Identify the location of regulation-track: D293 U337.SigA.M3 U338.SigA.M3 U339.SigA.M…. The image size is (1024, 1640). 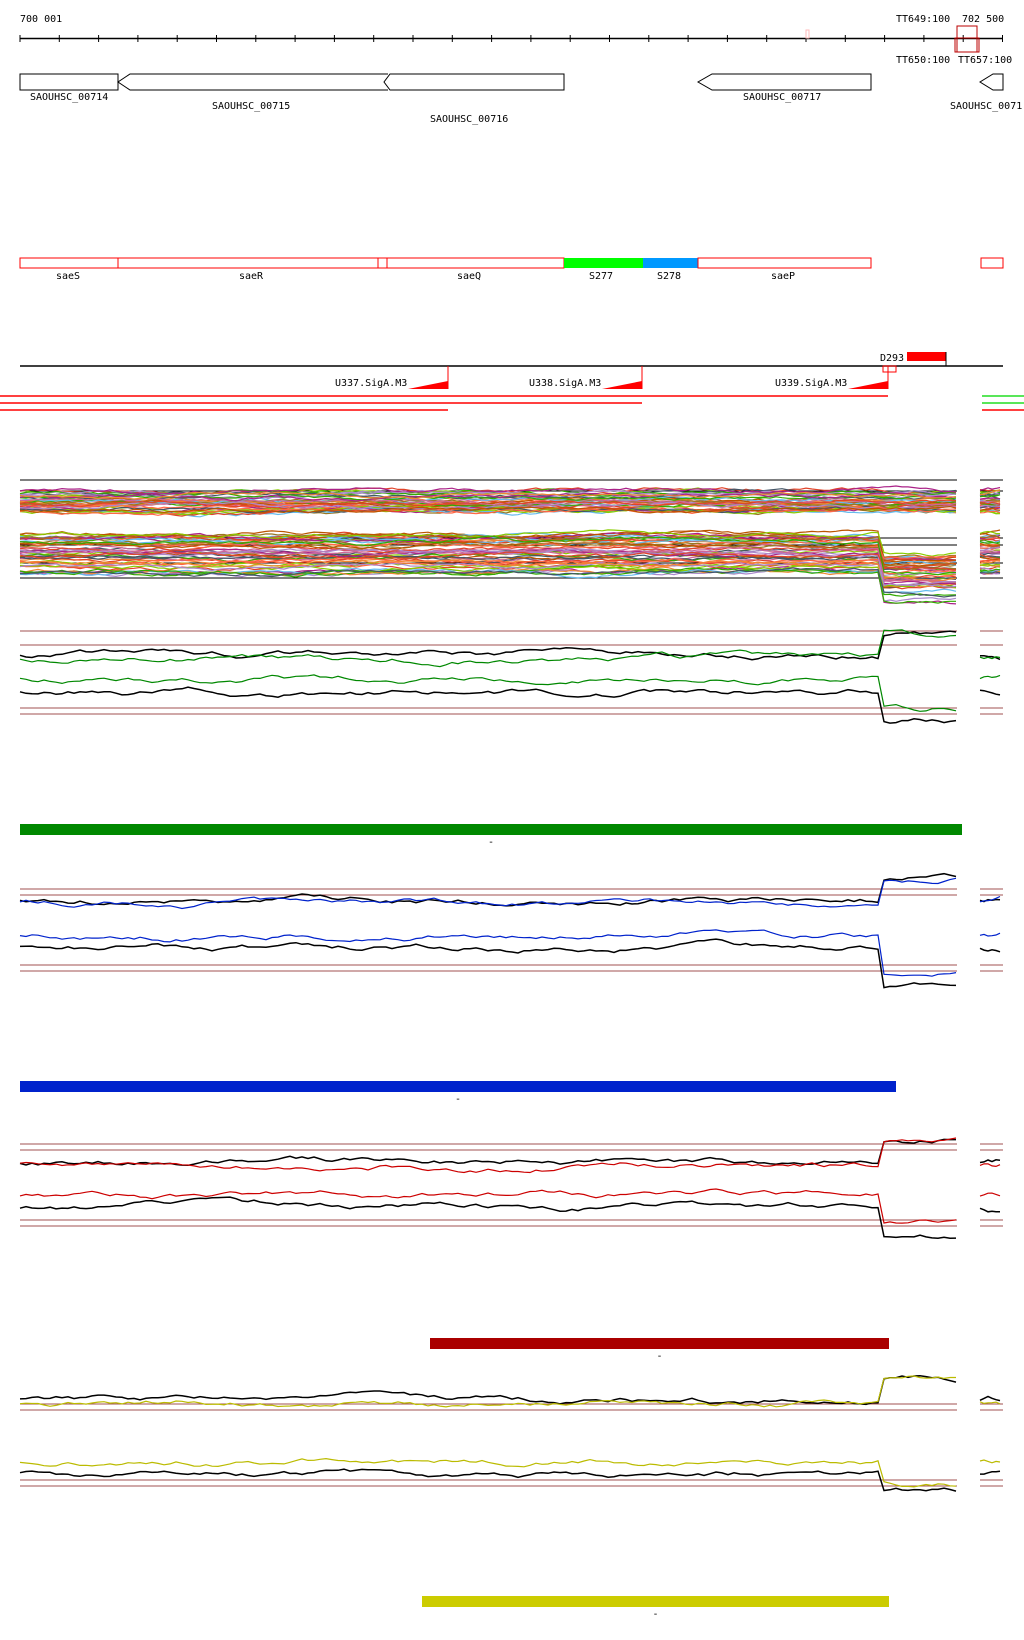
(512, 381).